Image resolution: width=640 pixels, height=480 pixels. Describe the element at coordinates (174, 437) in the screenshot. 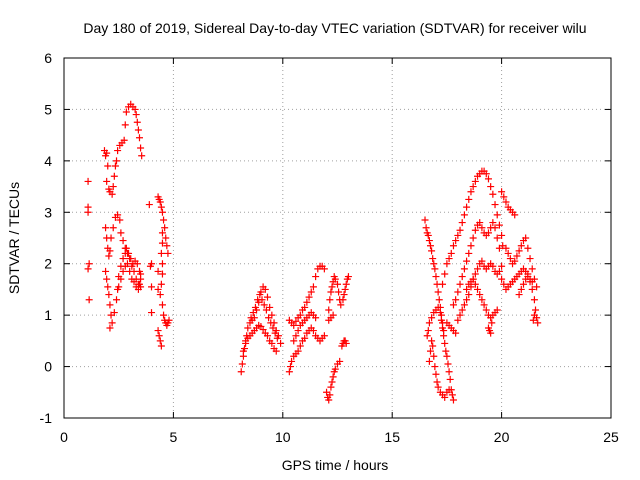

I see `x-tick-label: 5` at that location.